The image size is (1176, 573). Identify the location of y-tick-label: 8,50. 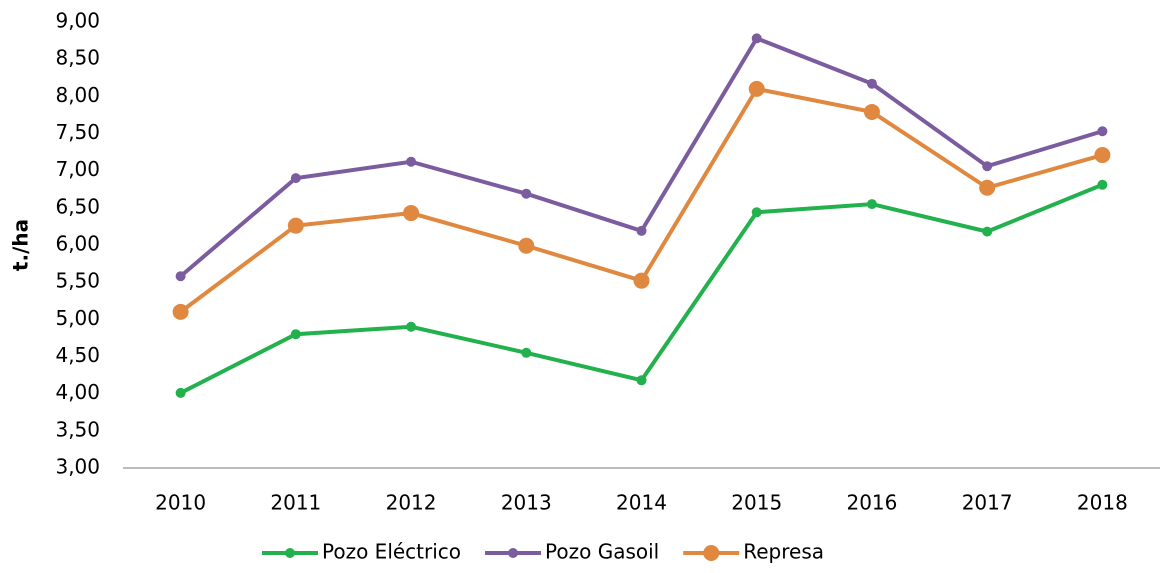
(77, 58).